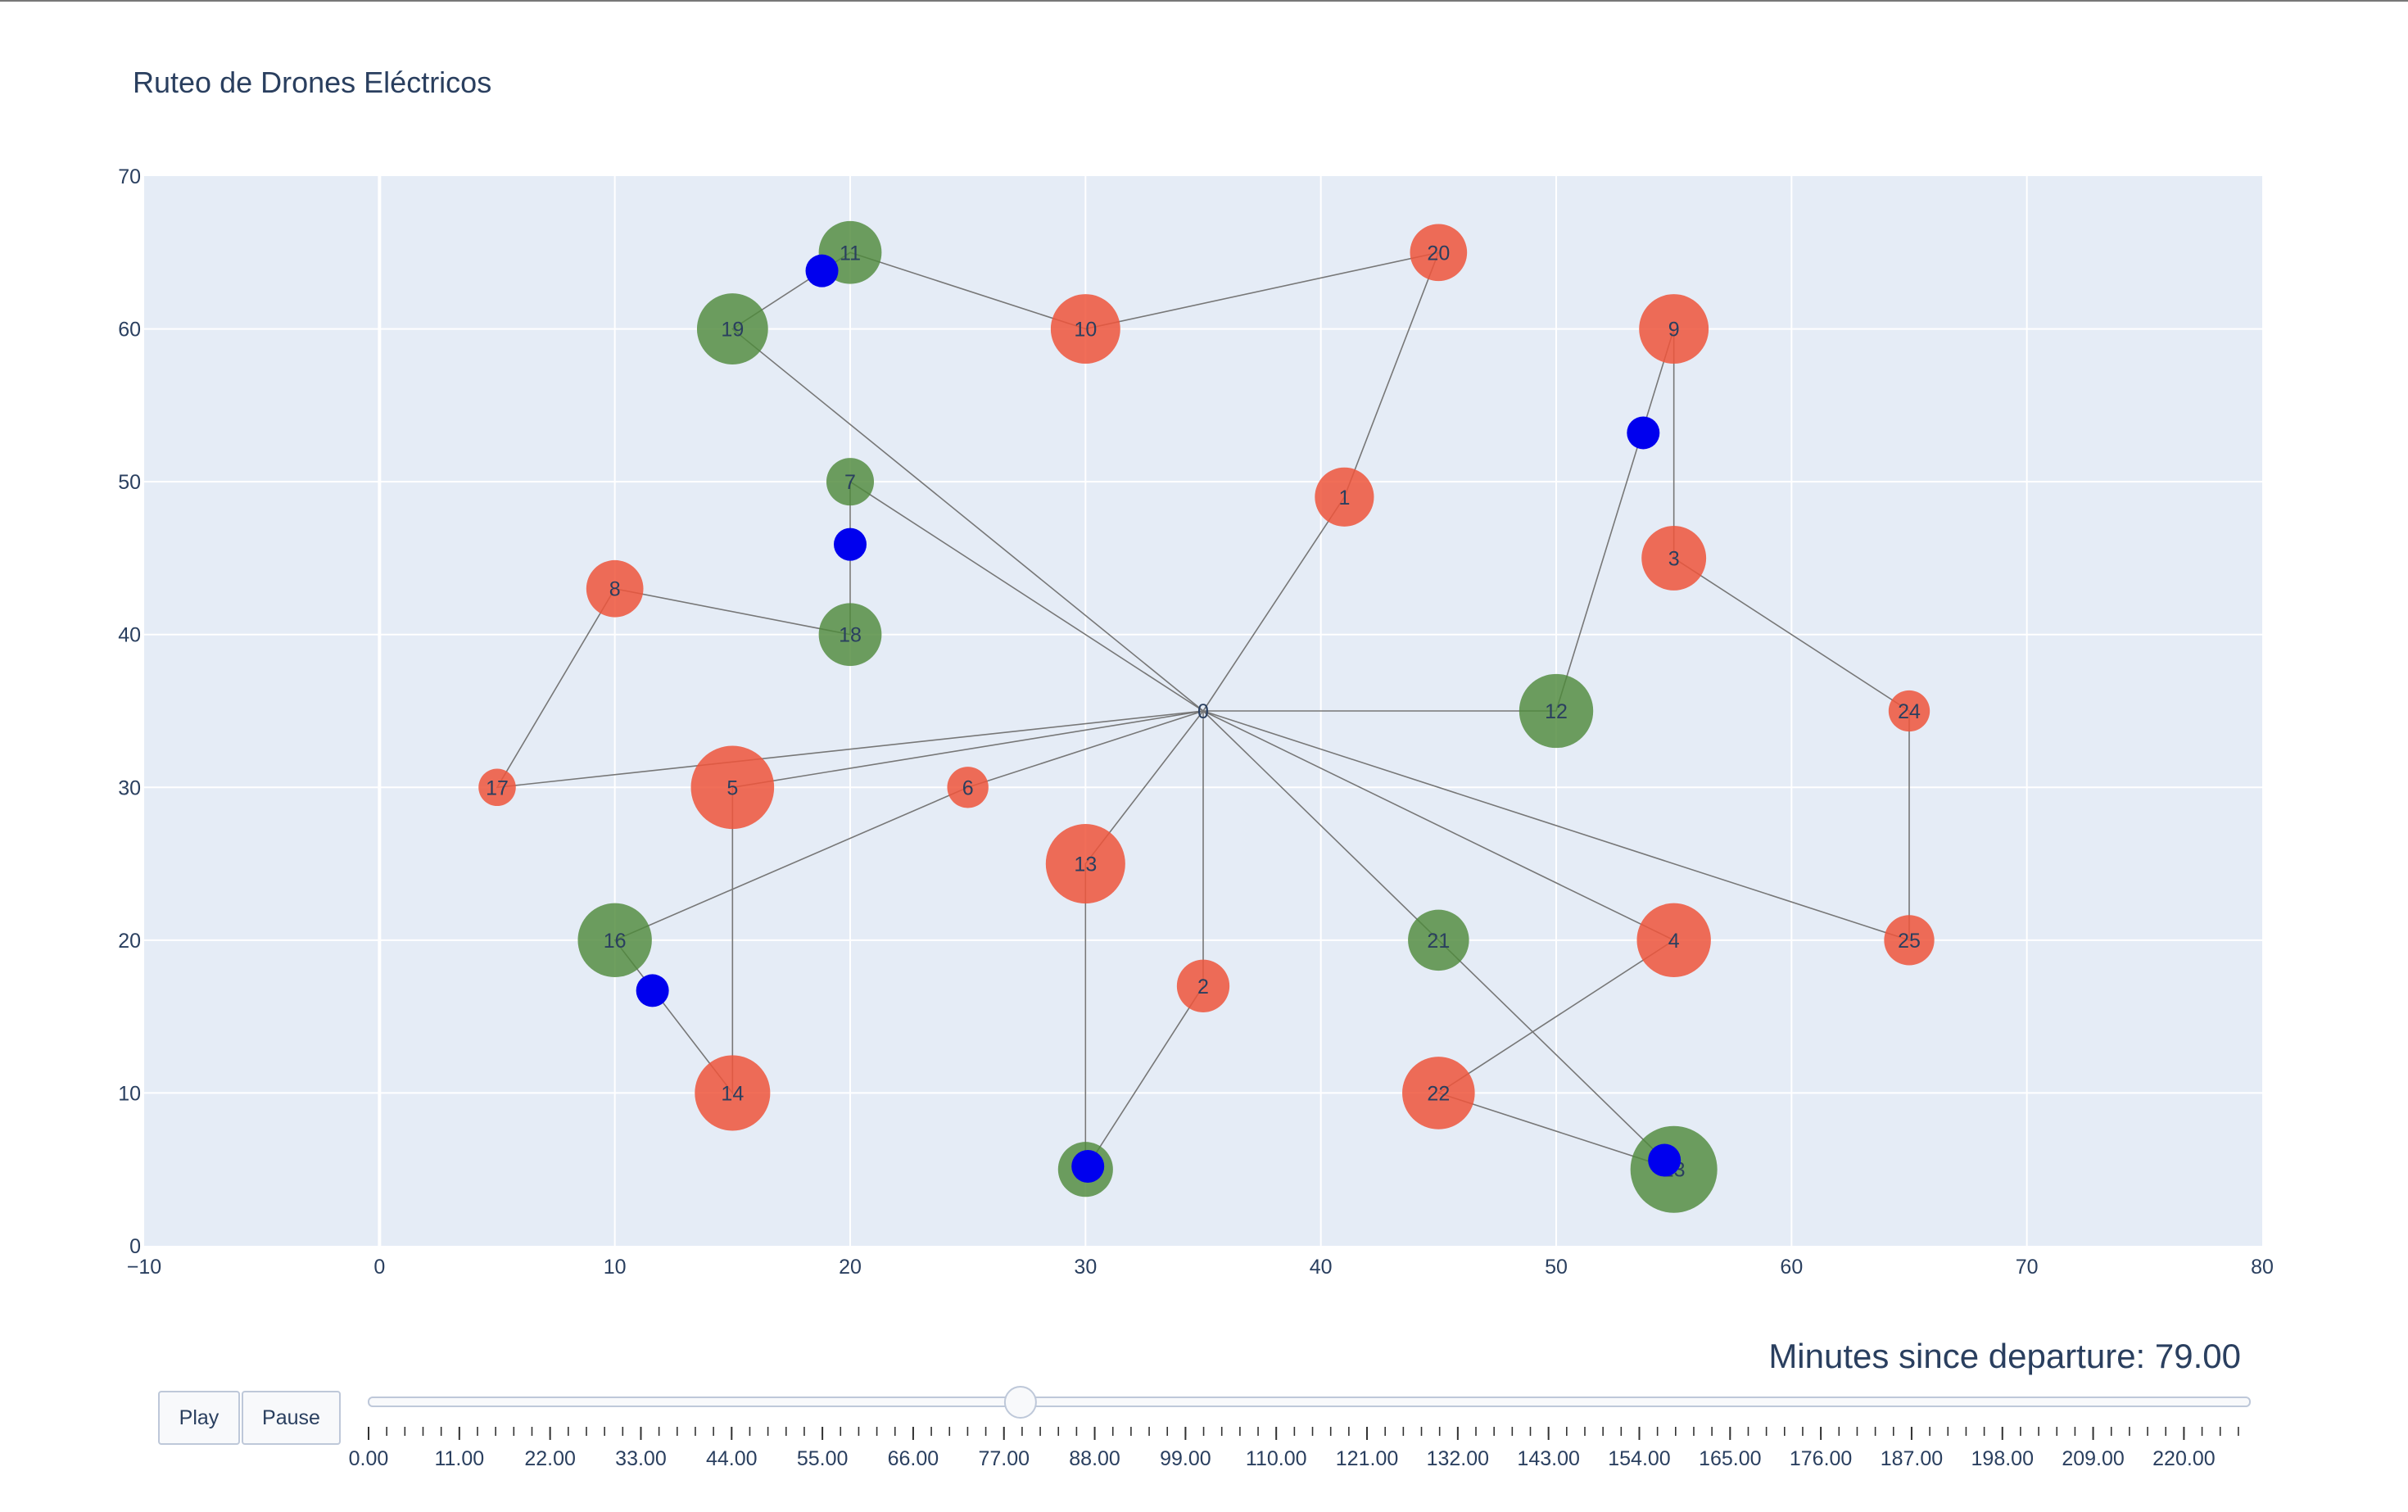  I want to click on y-tick-label: 50, so click(129, 483).